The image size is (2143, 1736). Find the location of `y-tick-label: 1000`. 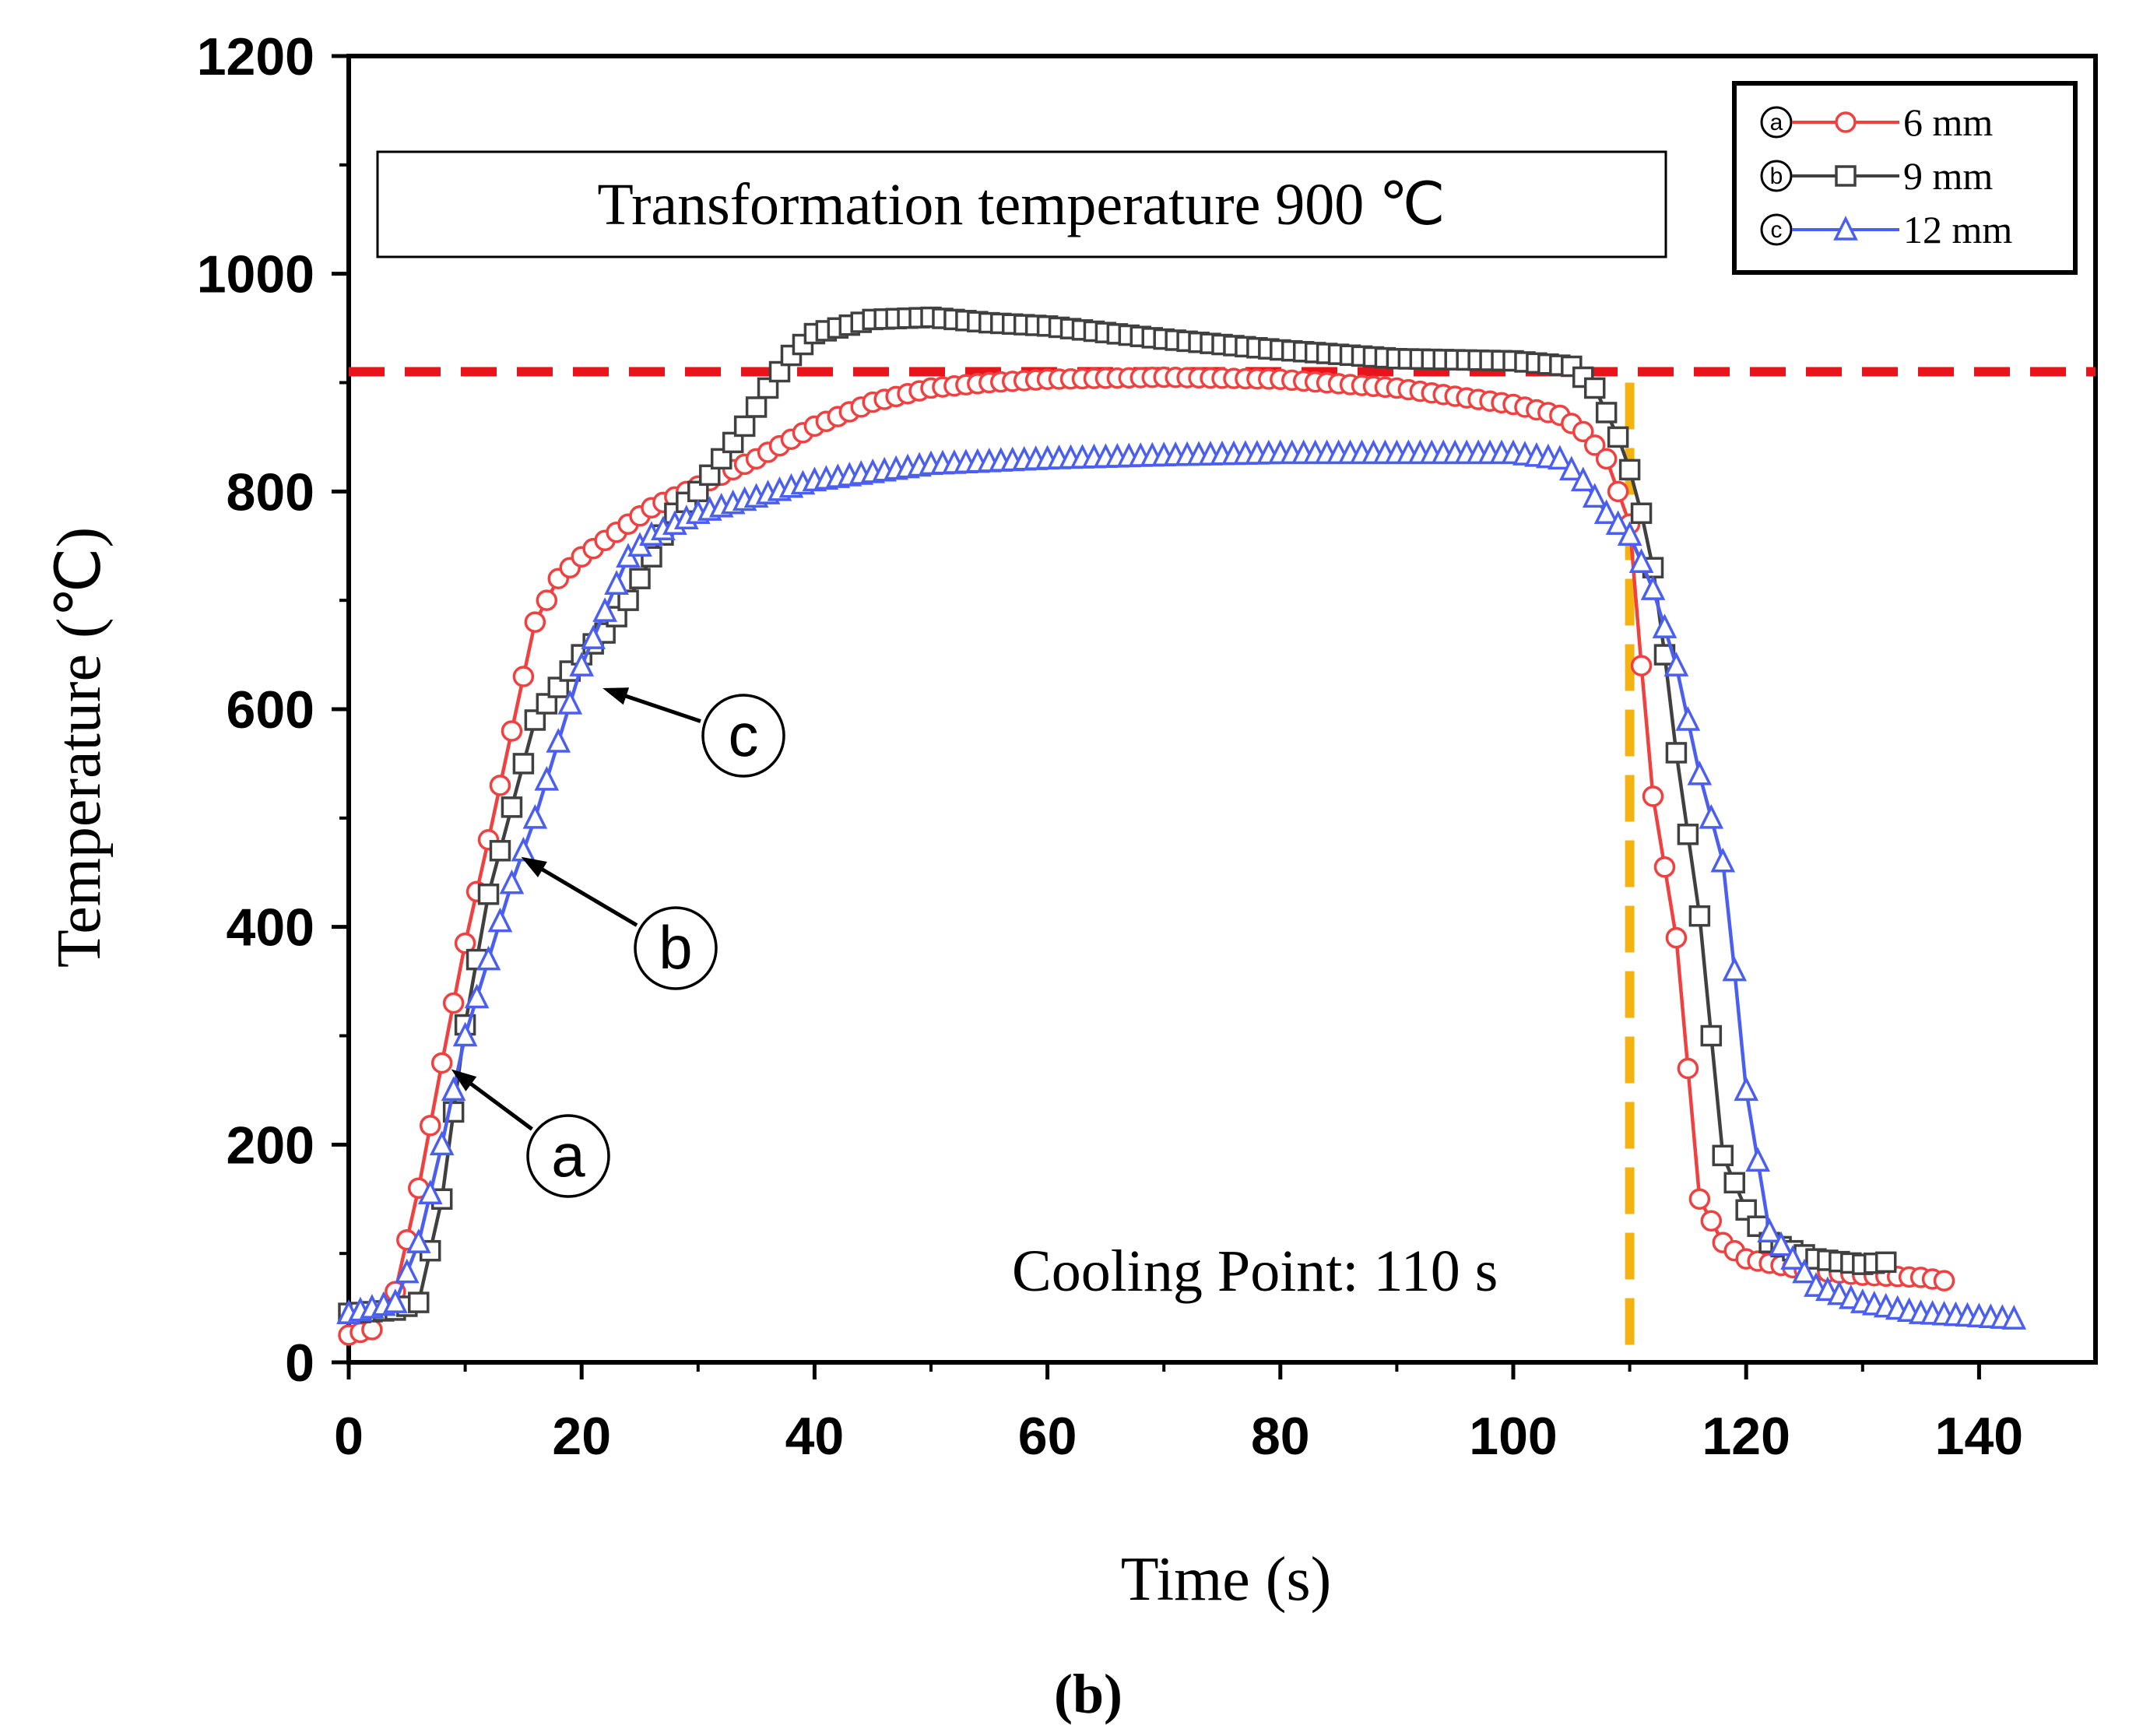

y-tick-label: 1000 is located at coordinates (256, 274).